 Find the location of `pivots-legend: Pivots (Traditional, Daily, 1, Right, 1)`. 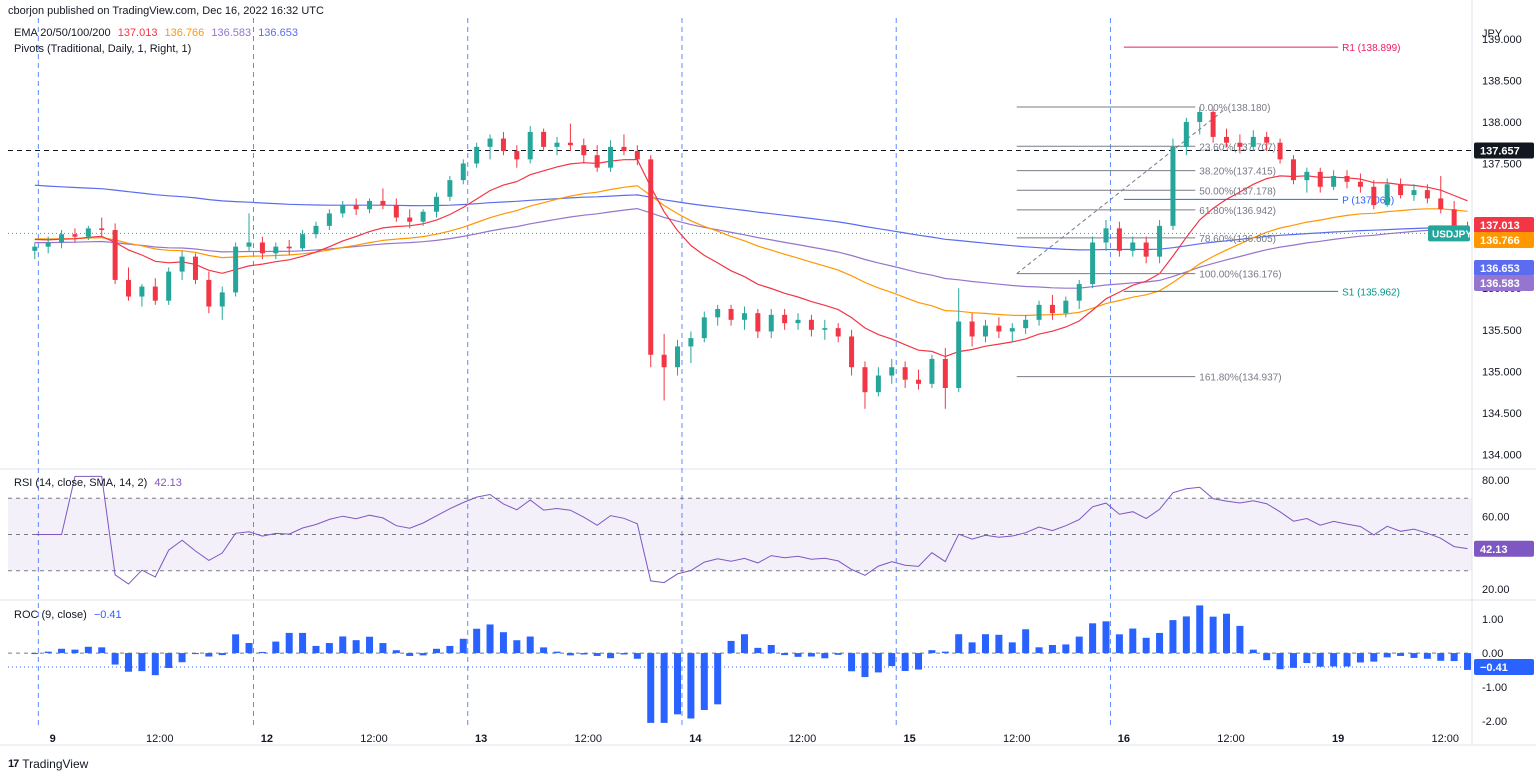

pivots-legend: Pivots (Traditional, Daily, 1, Right, 1) is located at coordinates (104, 49).